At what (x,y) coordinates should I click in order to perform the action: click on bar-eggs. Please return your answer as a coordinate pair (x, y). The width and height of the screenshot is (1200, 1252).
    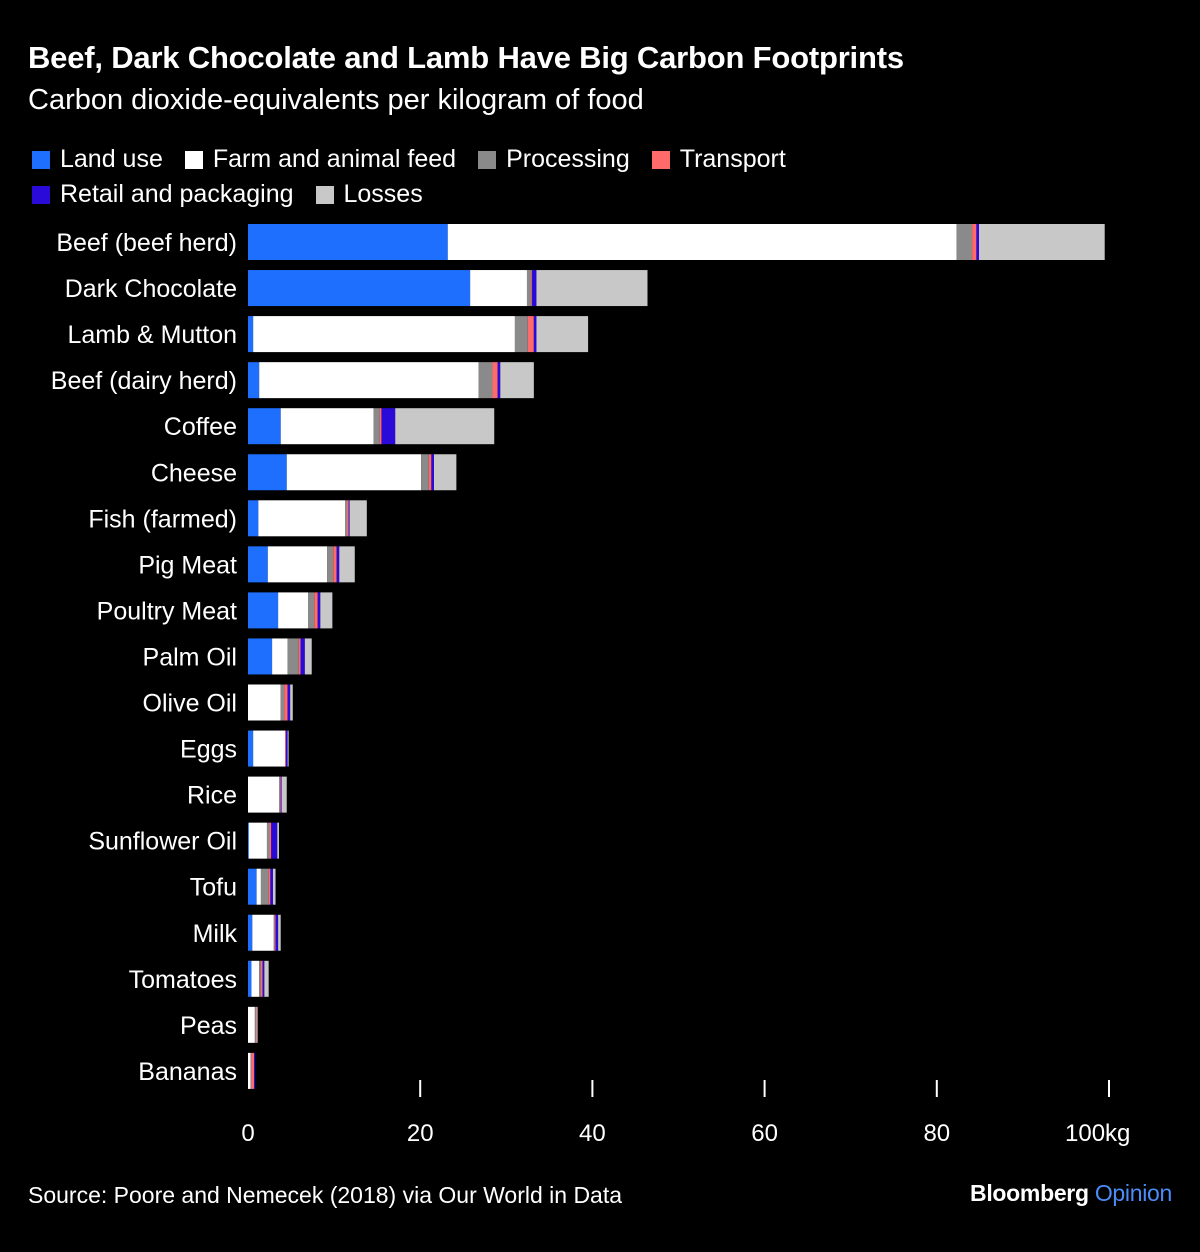
    Looking at the image, I should click on (268, 748).